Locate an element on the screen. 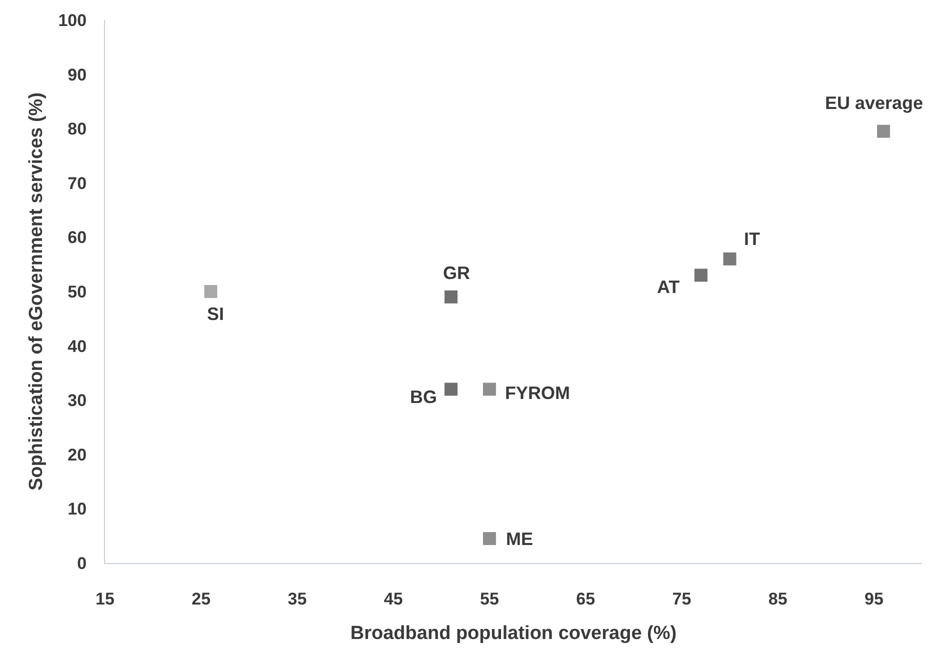 This screenshot has height=658, width=947. y-tick-label: 20 is located at coordinates (77, 454).